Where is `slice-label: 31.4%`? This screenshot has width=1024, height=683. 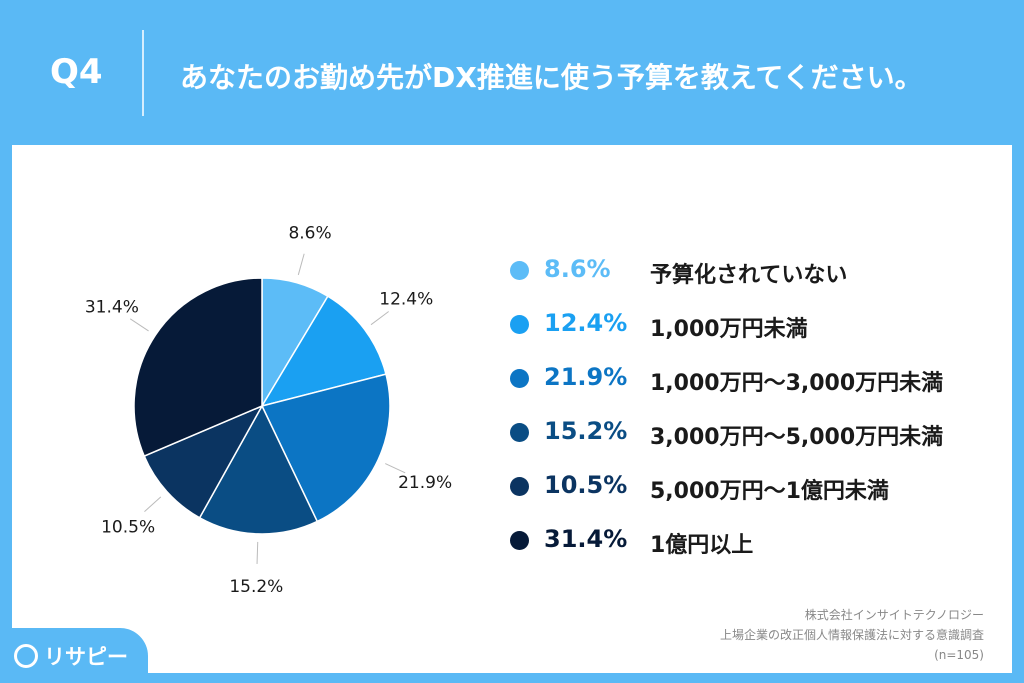
slice-label: 31.4% is located at coordinates (112, 308).